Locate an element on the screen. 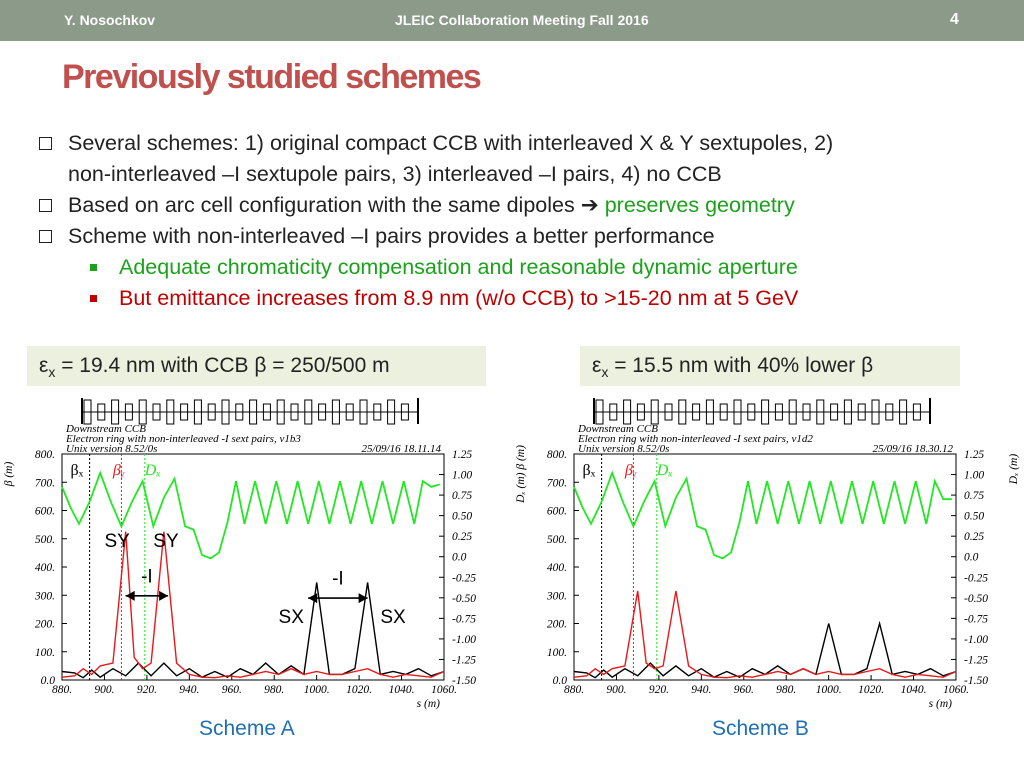 This screenshot has height=768, width=1024. x-tick-label: 1040. is located at coordinates (402, 690).